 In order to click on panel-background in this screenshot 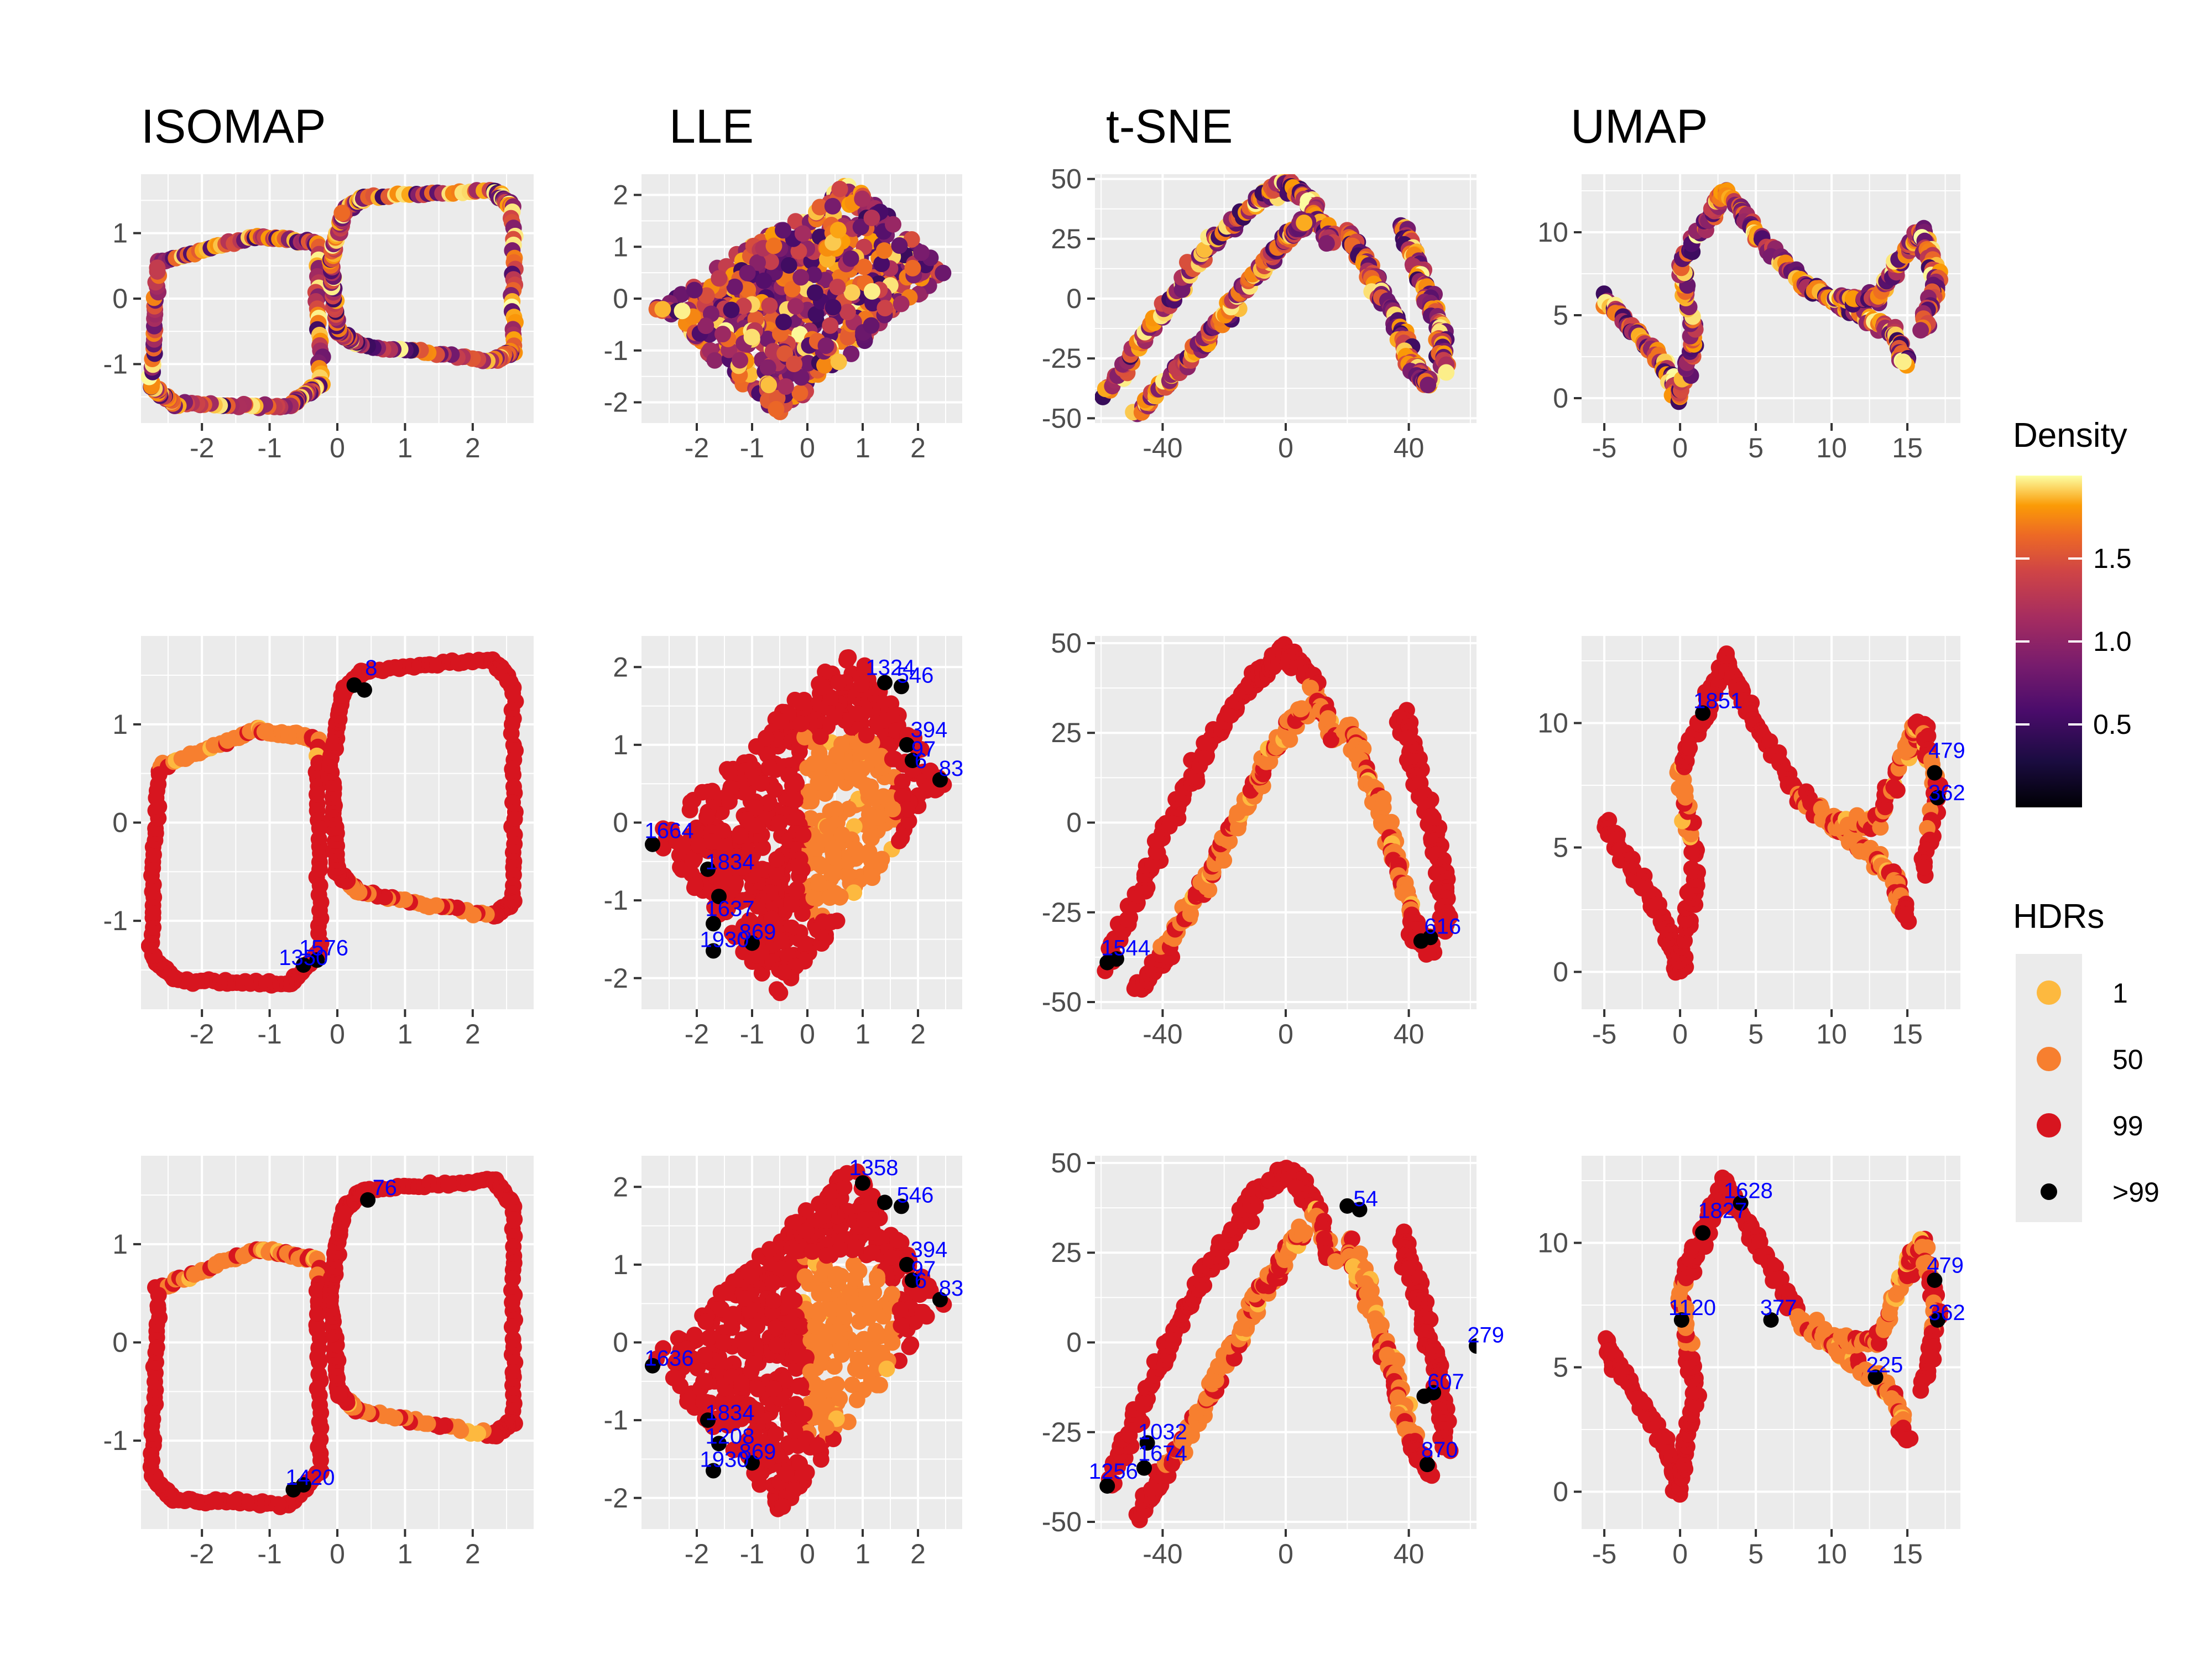, I will do `click(1771, 823)`.